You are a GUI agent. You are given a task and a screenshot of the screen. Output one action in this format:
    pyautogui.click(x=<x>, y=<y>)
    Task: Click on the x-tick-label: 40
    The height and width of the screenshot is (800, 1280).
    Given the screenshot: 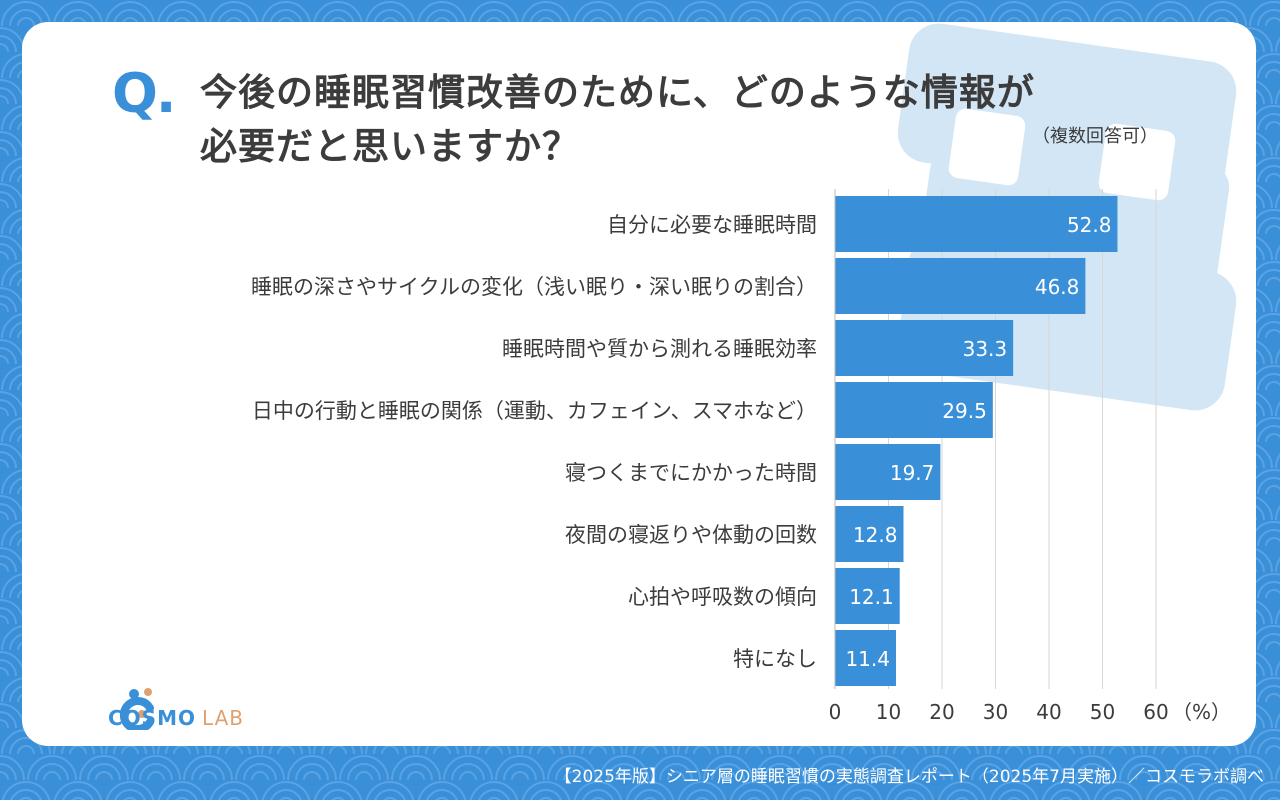 What is the action you would take?
    pyautogui.click(x=1048, y=712)
    